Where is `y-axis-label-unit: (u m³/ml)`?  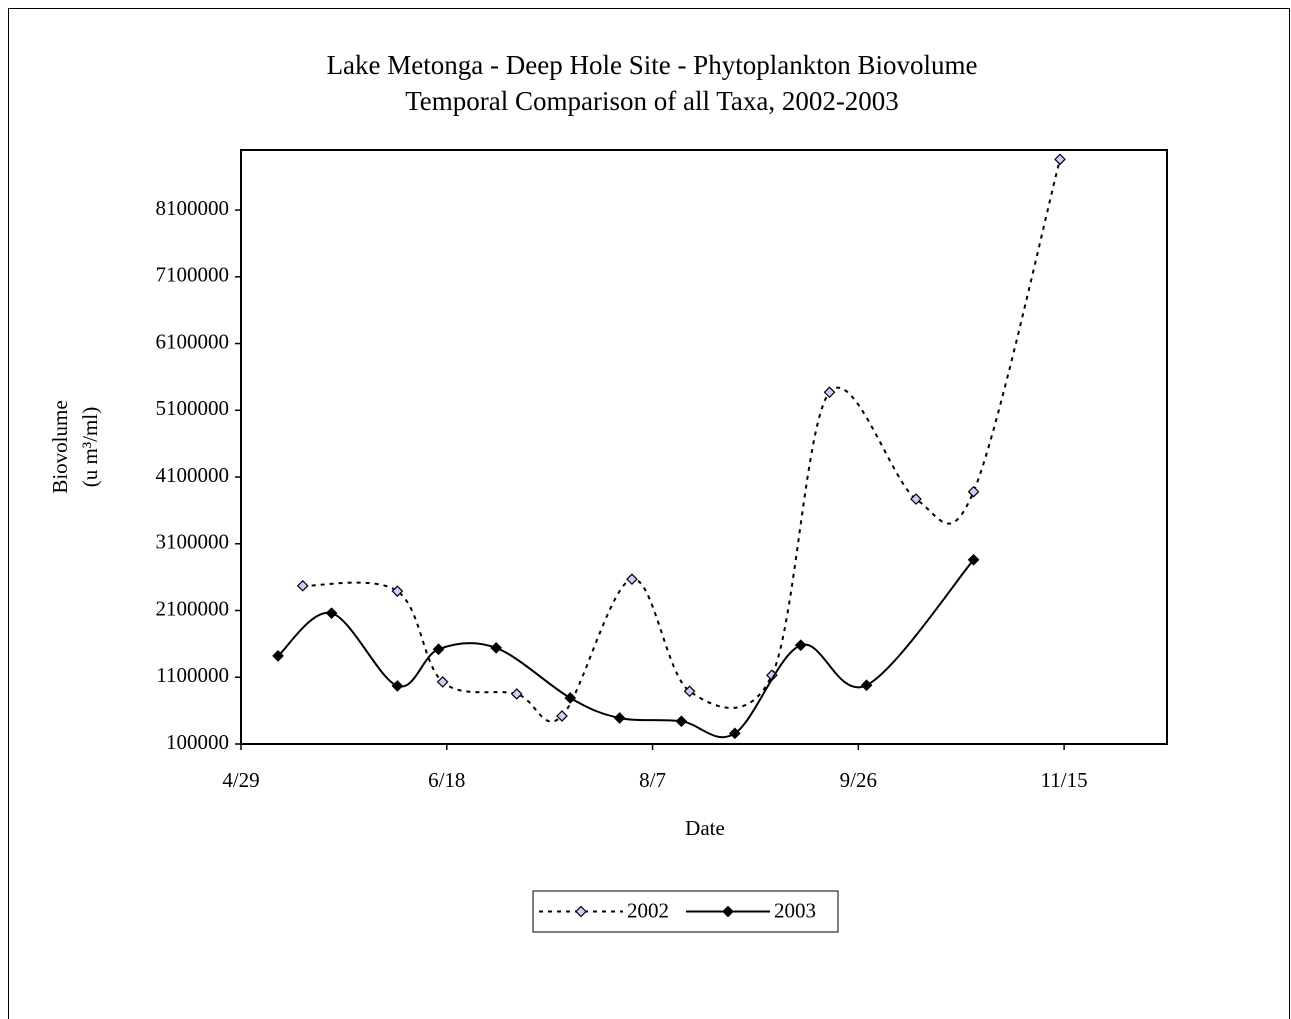
y-axis-label-unit: (u m³/ml) is located at coordinates (90, 447).